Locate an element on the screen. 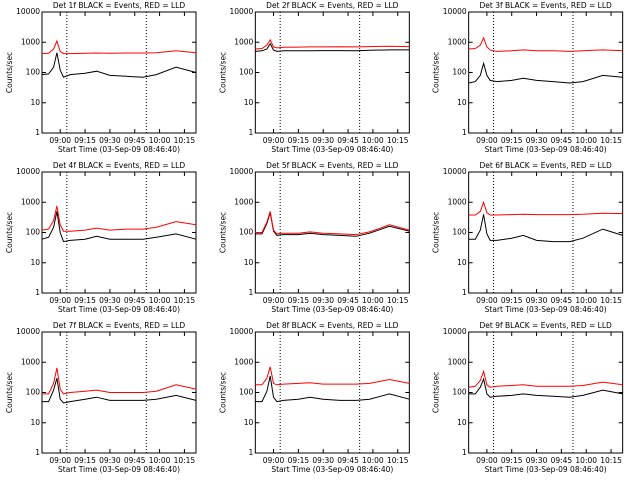 This screenshot has width=640, height=480. chart-title: Det 6f BLACK = Events, RED = LLD is located at coordinates (546, 165).